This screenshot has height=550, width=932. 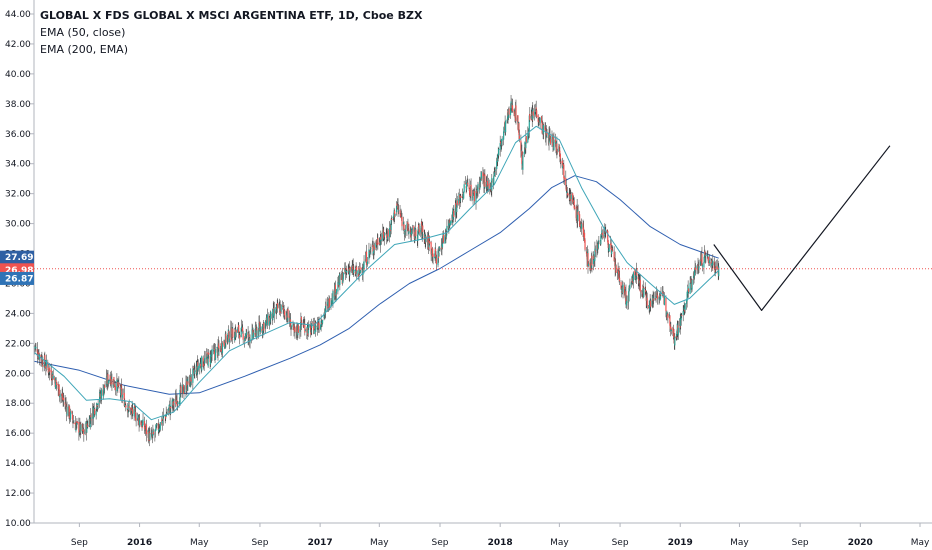 What do you see at coordinates (84, 49) in the screenshot?
I see `ema200-legend: EMA (200, EMA)` at bounding box center [84, 49].